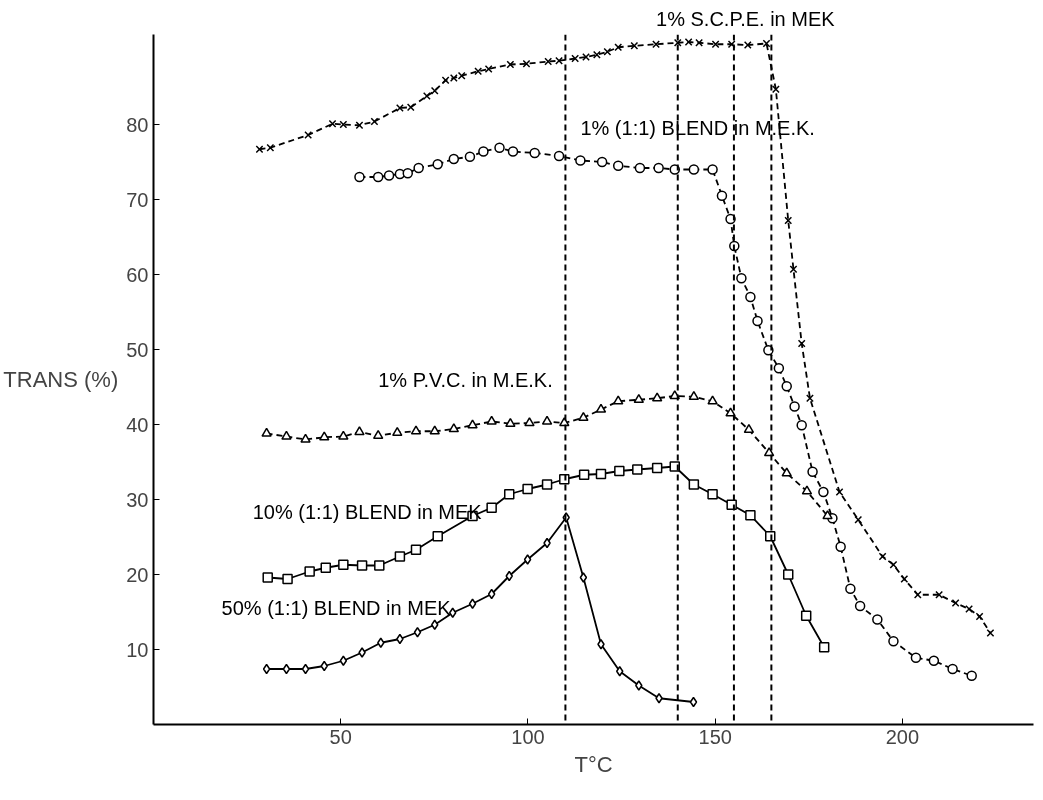  I want to click on y-axis-title: TRANS (%), so click(61, 379).